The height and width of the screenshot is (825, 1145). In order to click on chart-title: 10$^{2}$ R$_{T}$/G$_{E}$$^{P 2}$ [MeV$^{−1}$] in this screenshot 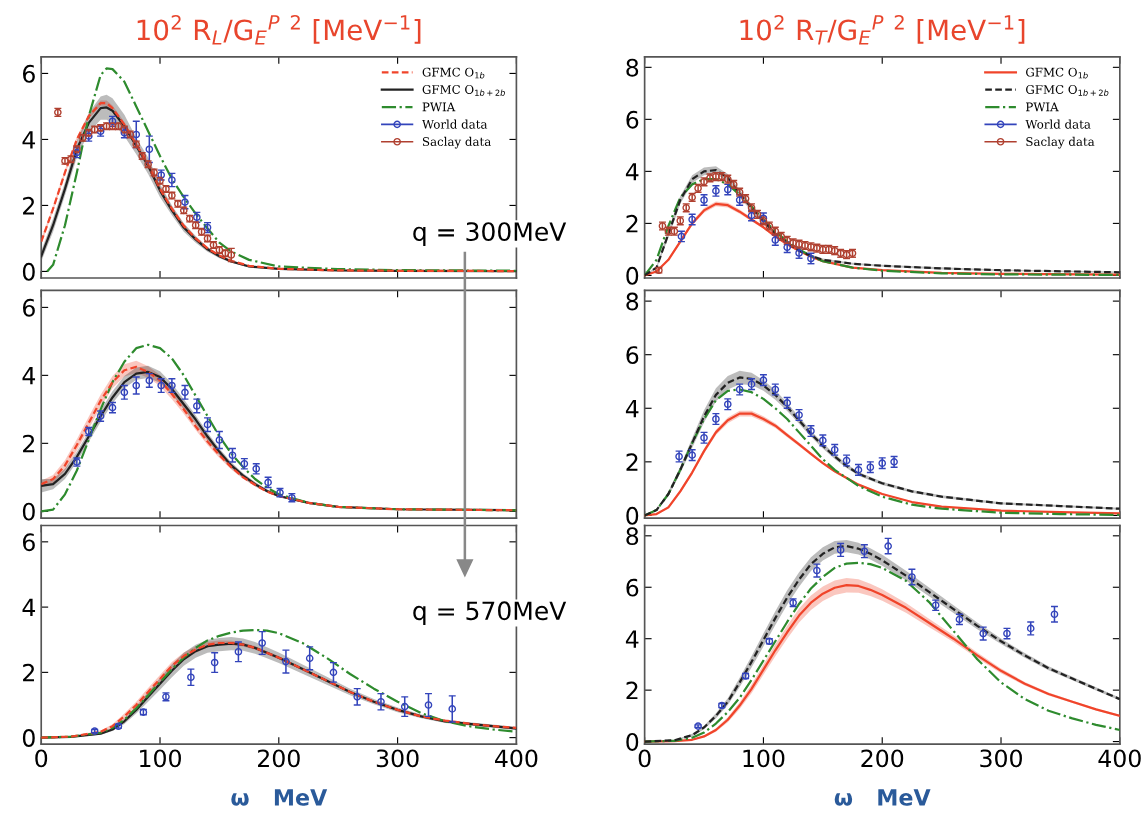, I will do `click(882, 29)`.